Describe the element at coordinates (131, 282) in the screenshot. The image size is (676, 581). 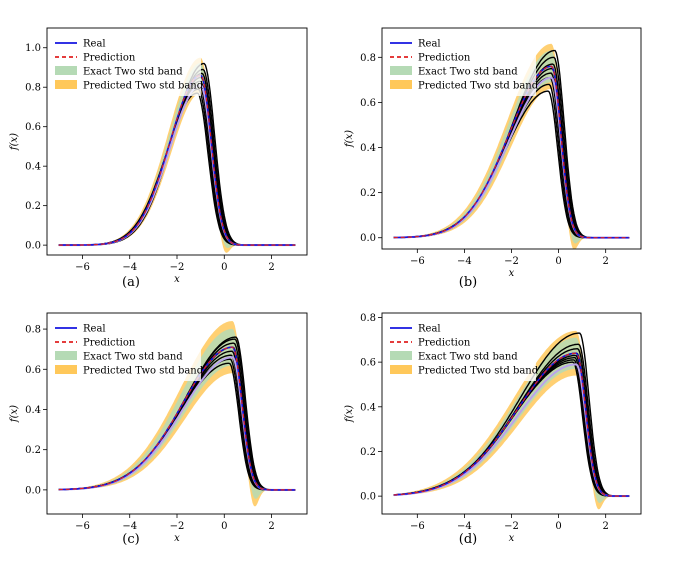
I see `panel-caption: (a)` at that location.